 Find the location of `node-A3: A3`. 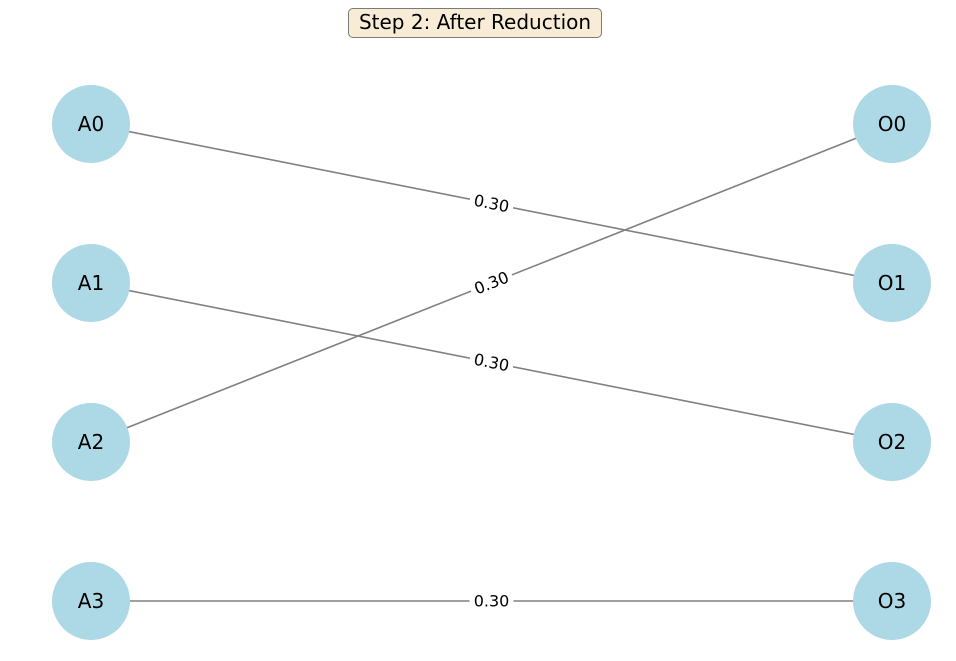

node-A3: A3 is located at coordinates (91, 601).